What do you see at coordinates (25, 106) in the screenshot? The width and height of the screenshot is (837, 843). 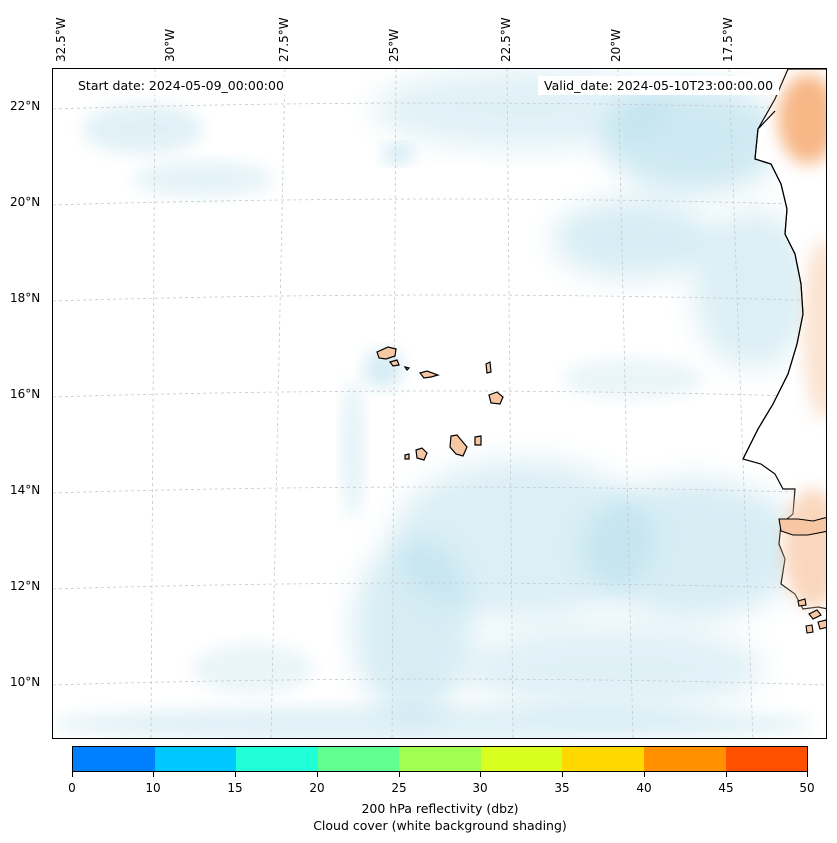 I see `lat-label: 22°N` at bounding box center [25, 106].